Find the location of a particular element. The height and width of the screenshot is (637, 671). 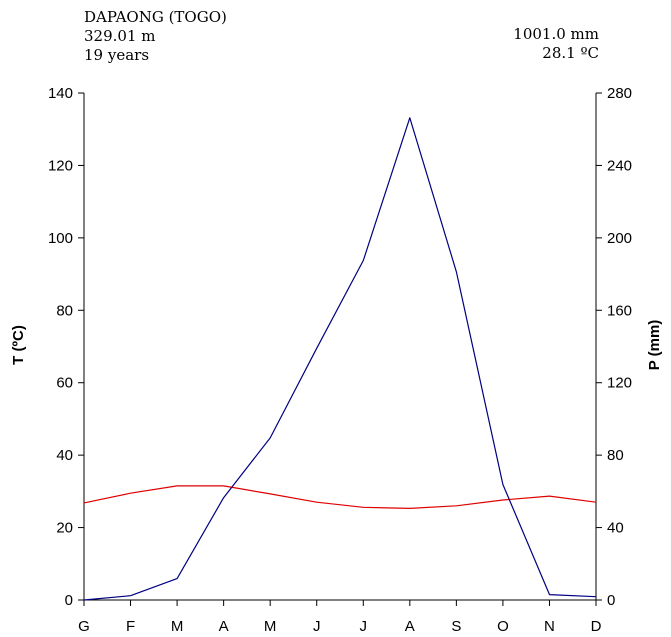

y-tick-right-label: 200 is located at coordinates (619, 238).